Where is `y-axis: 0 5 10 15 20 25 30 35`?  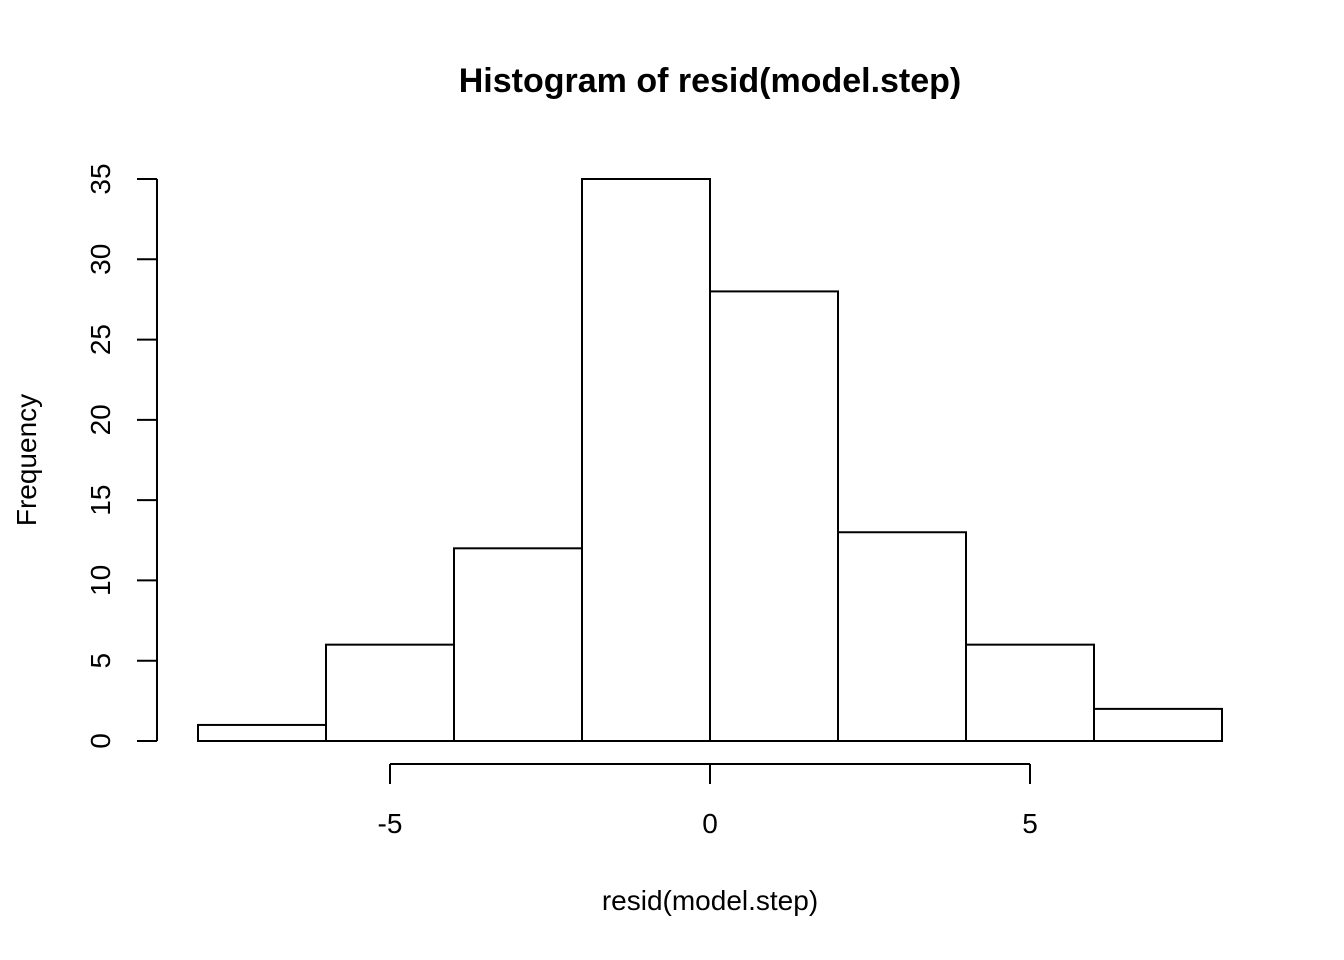
y-axis: 0 5 10 15 20 25 30 35 is located at coordinates (121, 456).